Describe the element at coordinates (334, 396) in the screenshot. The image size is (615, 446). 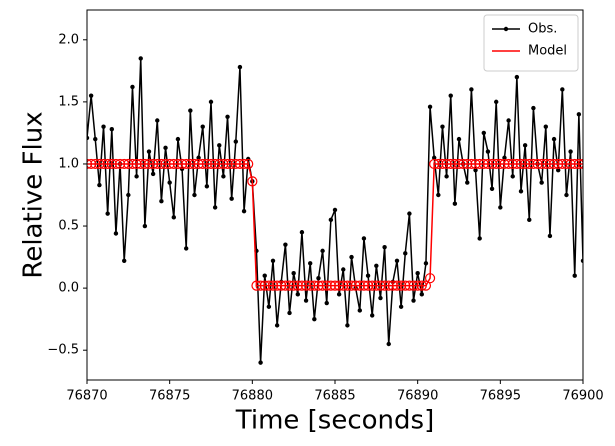
I see `x-tick-label: 76885` at that location.